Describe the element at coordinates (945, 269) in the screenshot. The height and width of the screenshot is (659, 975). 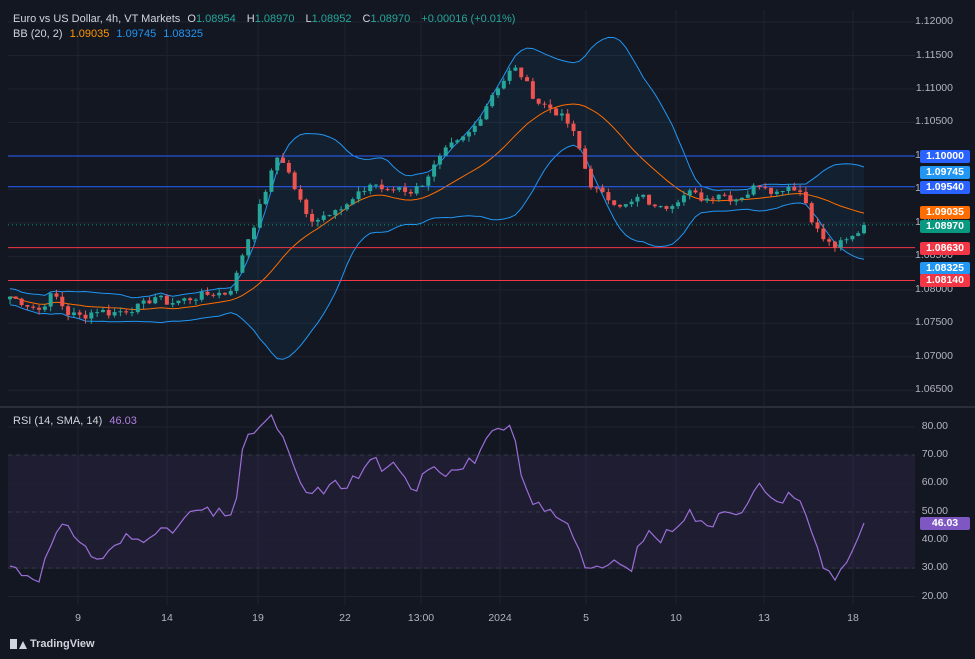
I see `price-label: 1.08325` at that location.